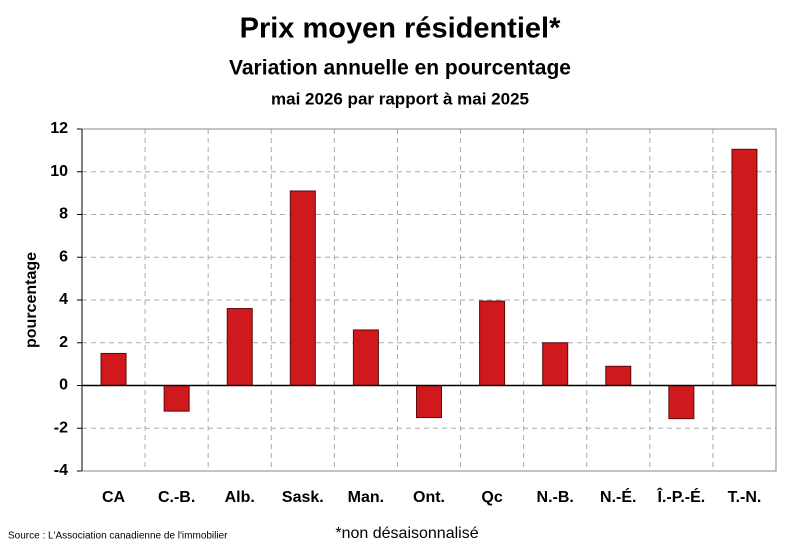 This screenshot has height=548, width=800. Describe the element at coordinates (406, 533) in the screenshot. I see `footnote: *non désaisonnalisé` at that location.